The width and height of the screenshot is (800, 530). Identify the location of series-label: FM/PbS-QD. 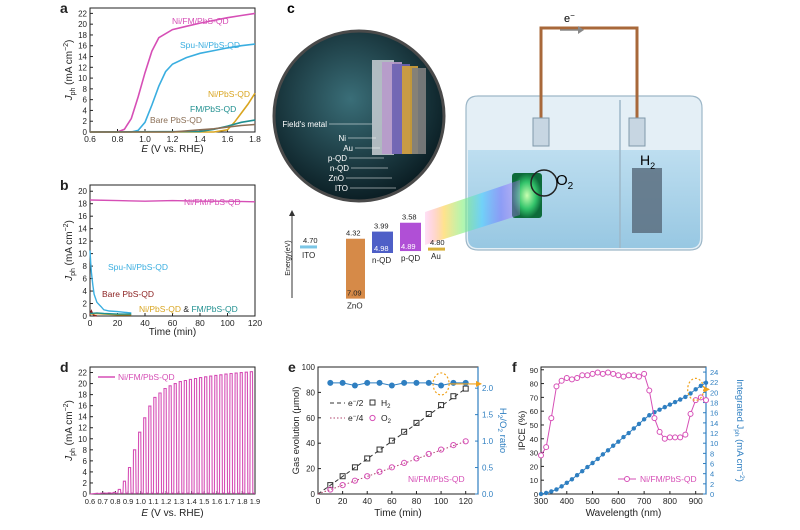
(213, 109).